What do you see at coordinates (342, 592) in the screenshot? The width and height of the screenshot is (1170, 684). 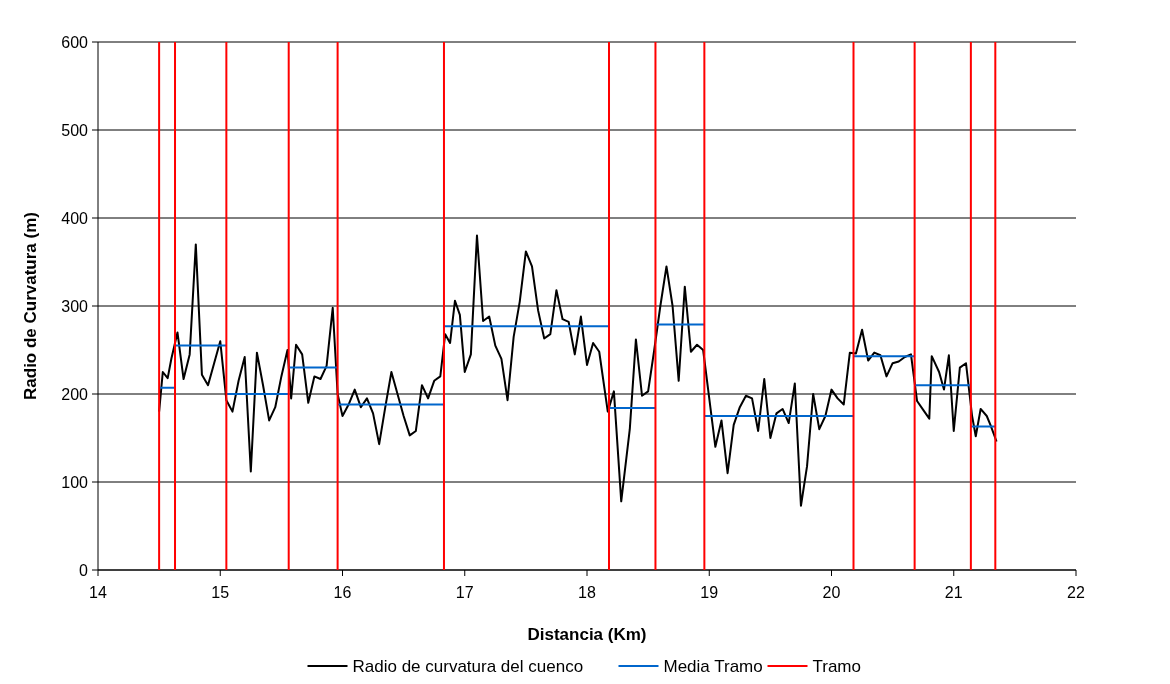 I see `x-tick-label: 16` at bounding box center [342, 592].